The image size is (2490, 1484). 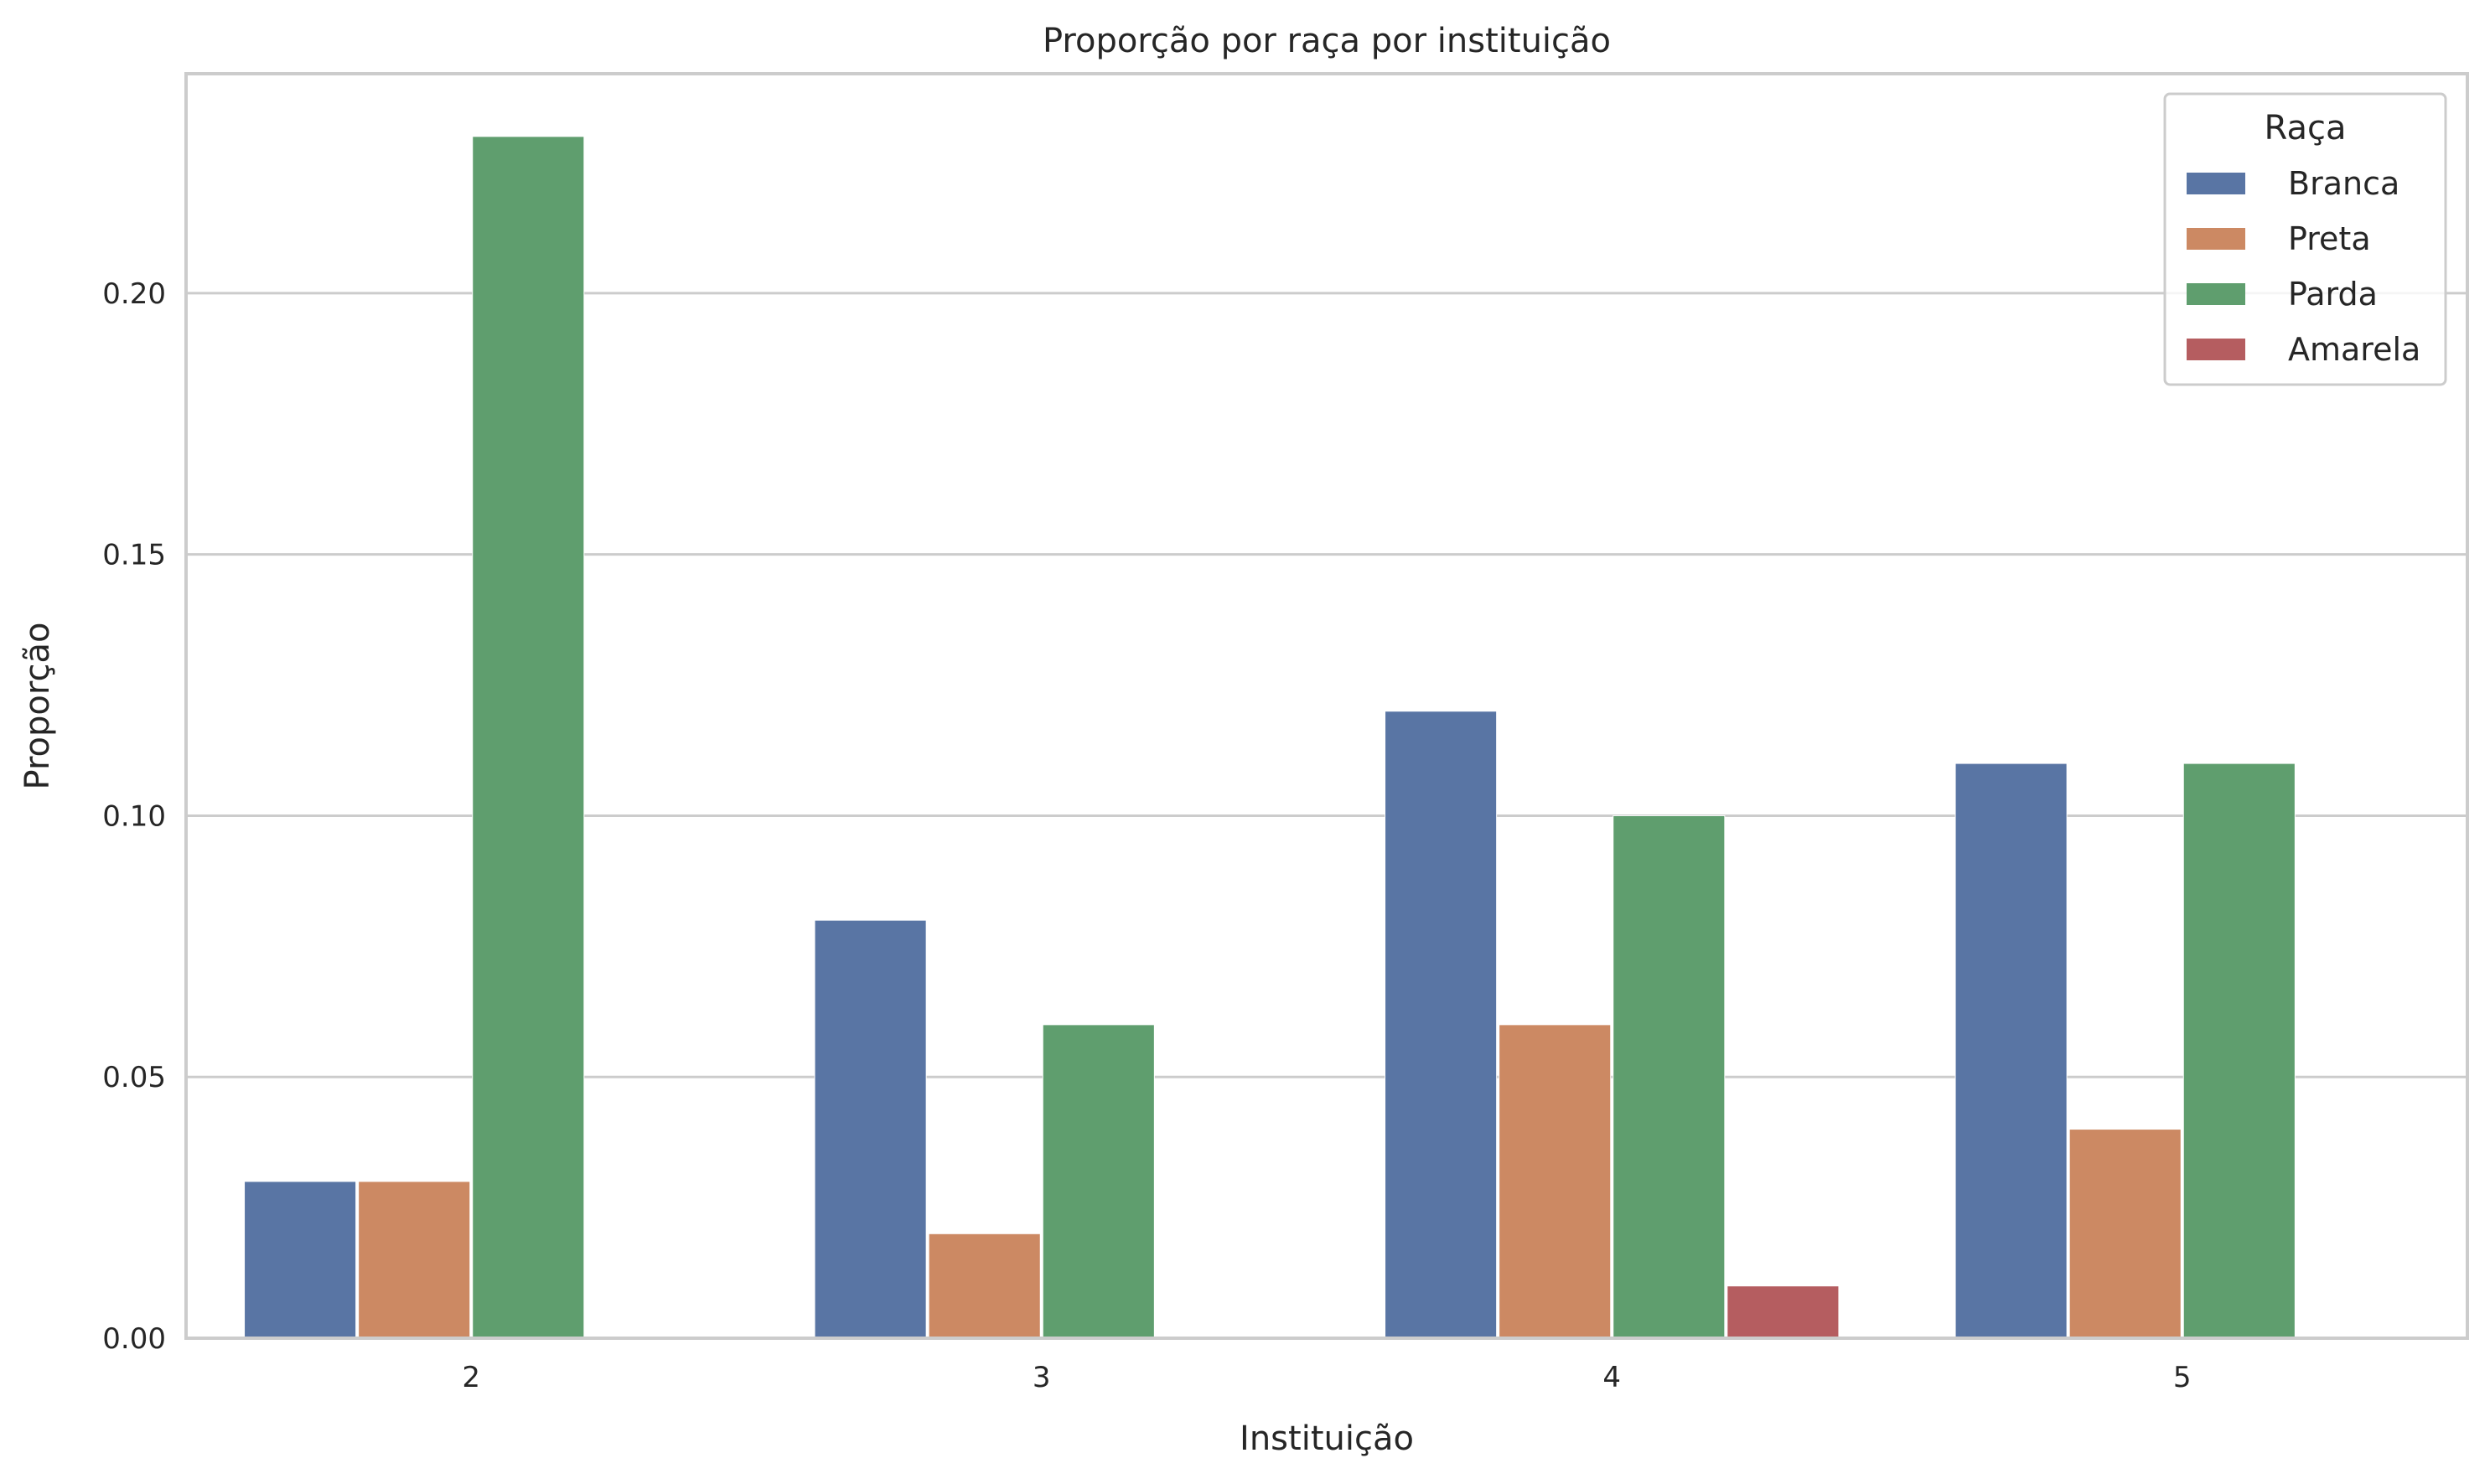 I want to click on x-tick-label: 5, so click(x=2182, y=1377).